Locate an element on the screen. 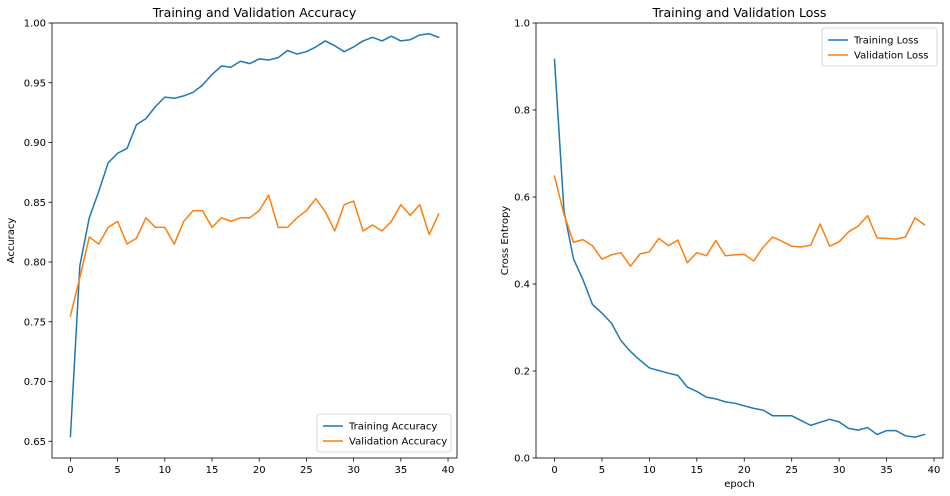  accuracy-legend-label-0: Training Accuracy is located at coordinates (392, 427).